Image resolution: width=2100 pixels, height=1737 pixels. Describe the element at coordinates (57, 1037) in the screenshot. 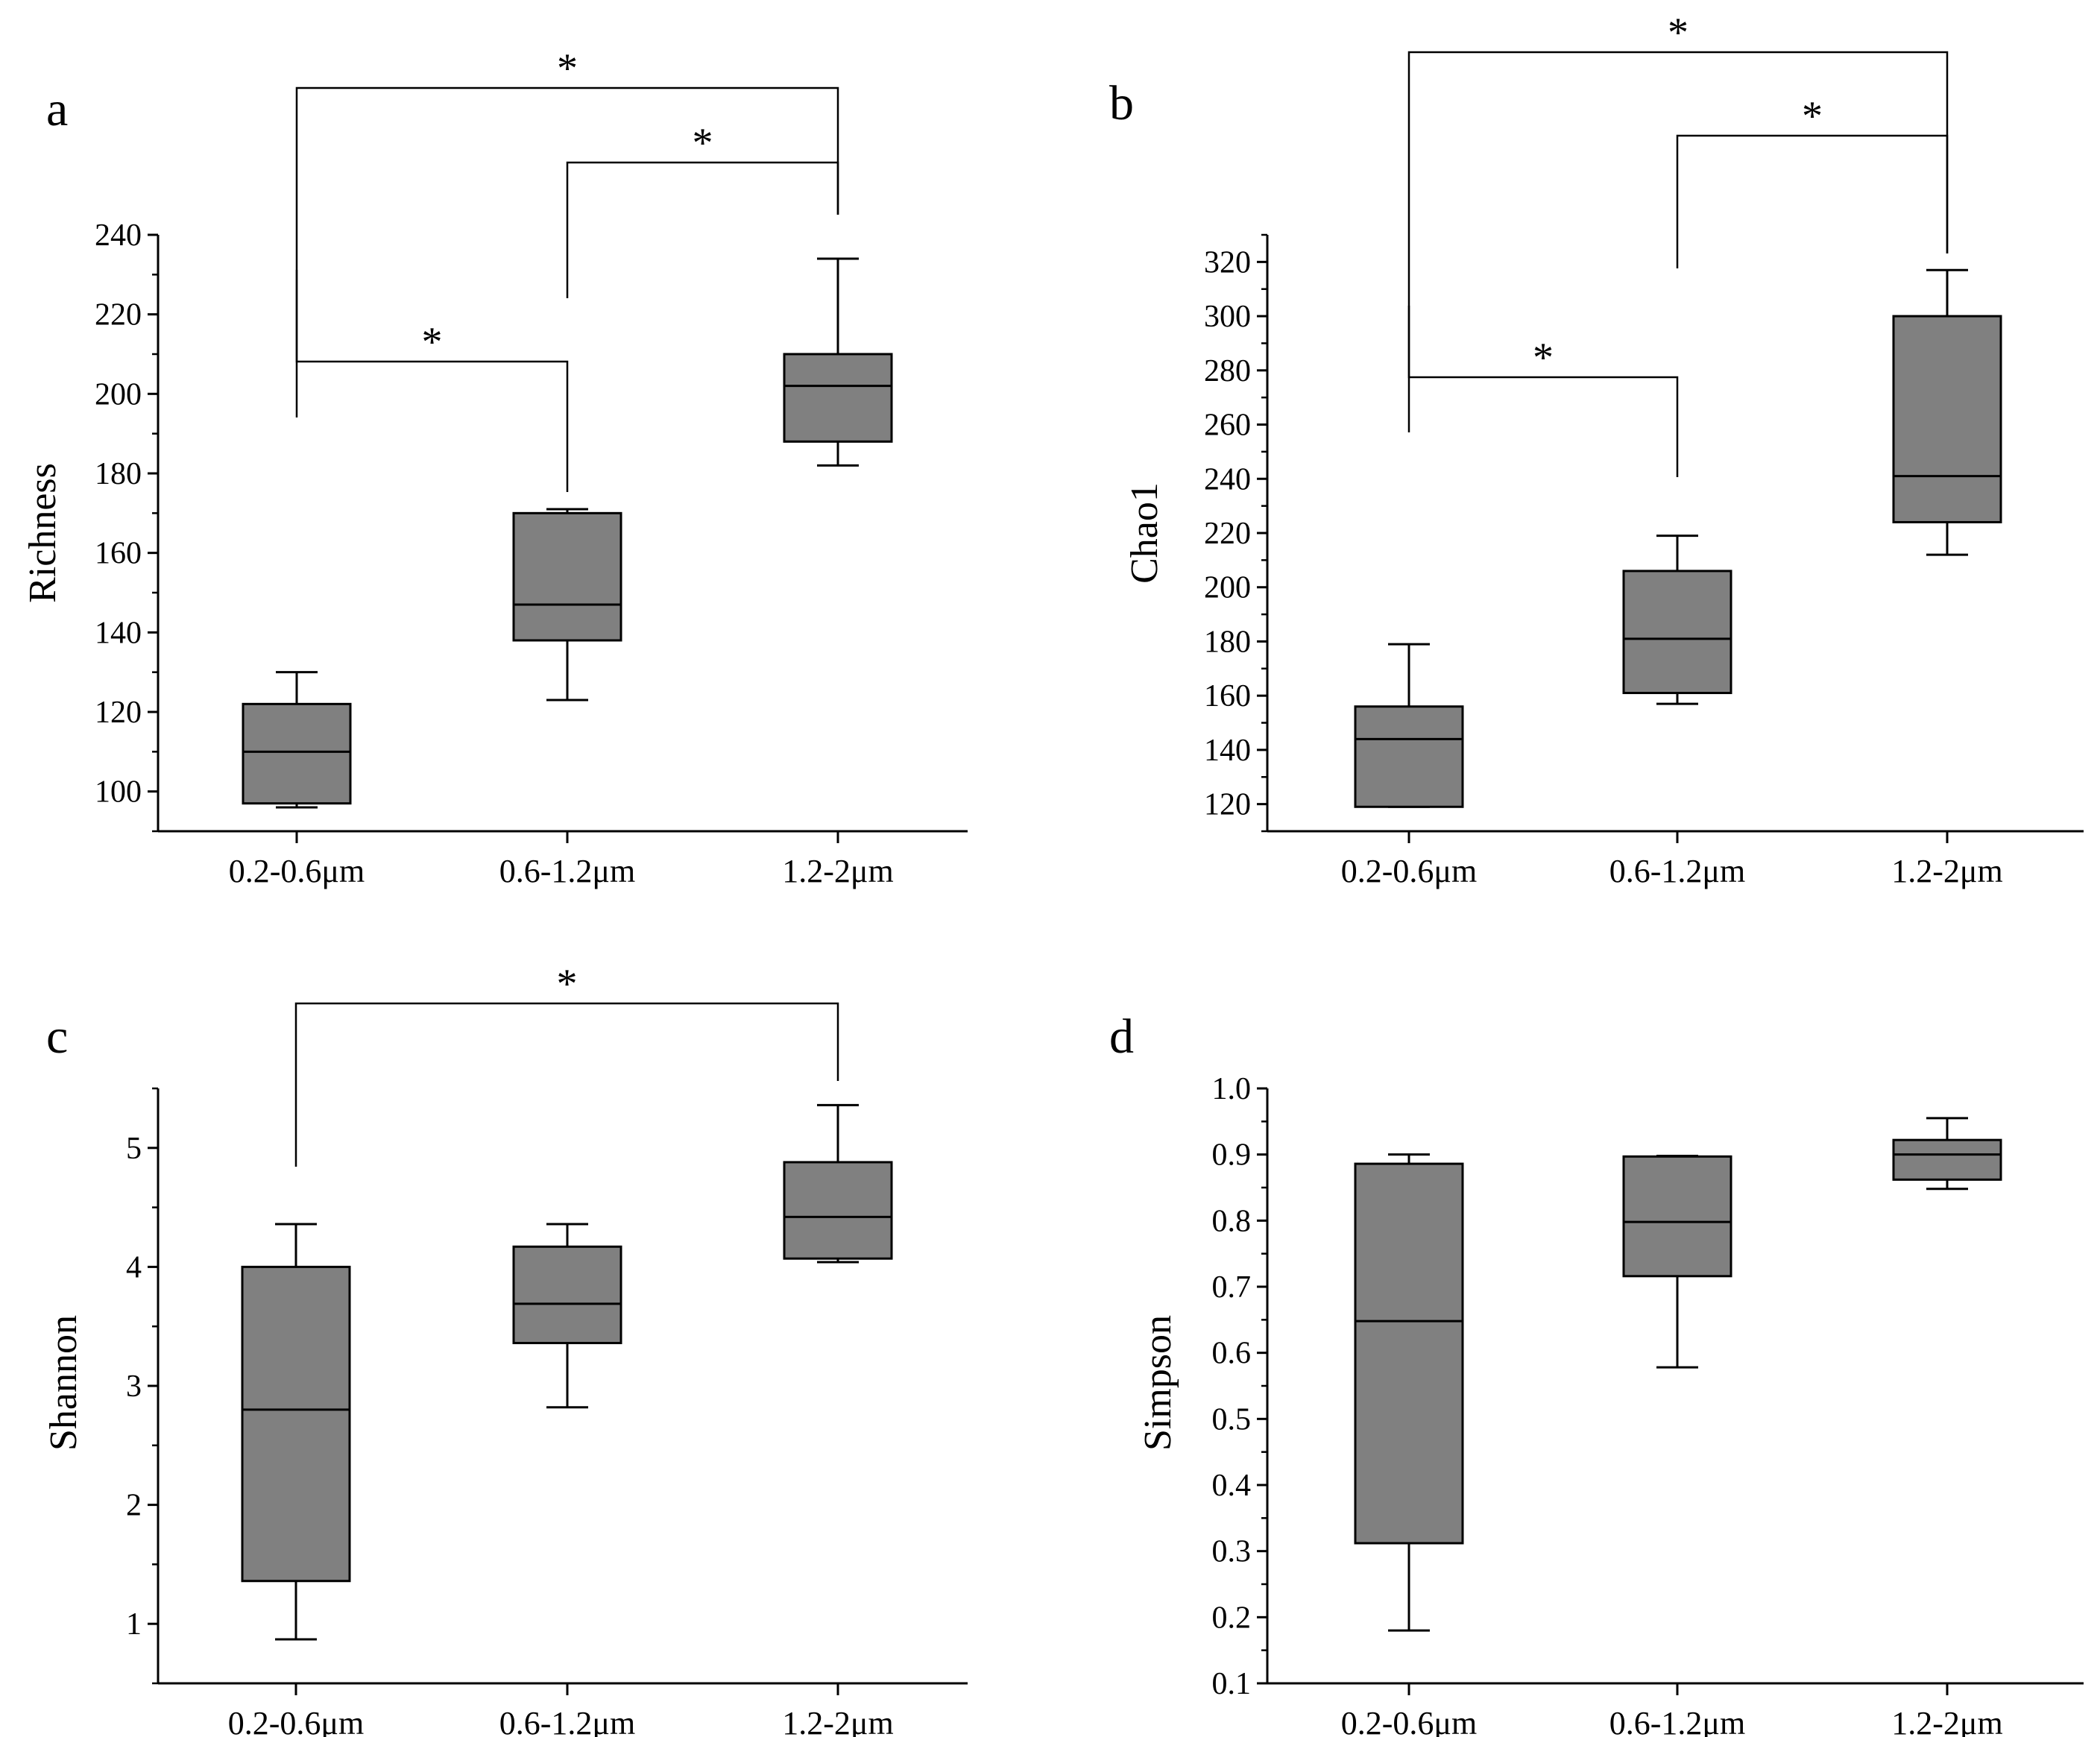

I see `panel-letter: c` at that location.